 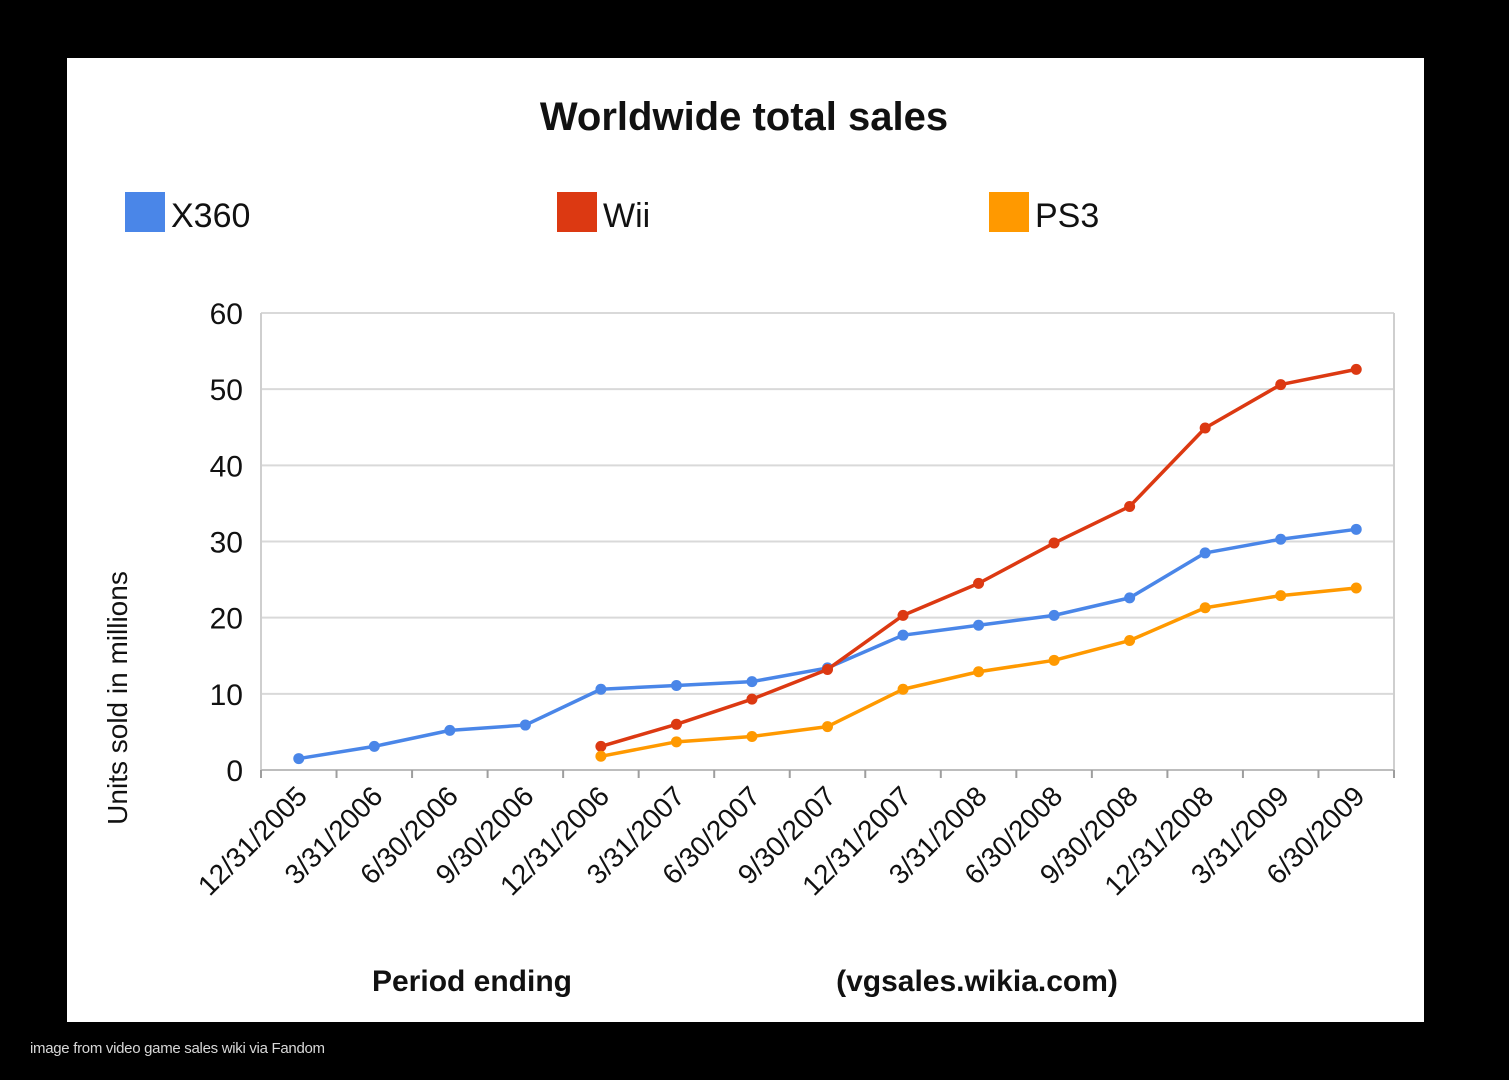 I want to click on legend-label-x360: X360, so click(x=210, y=216).